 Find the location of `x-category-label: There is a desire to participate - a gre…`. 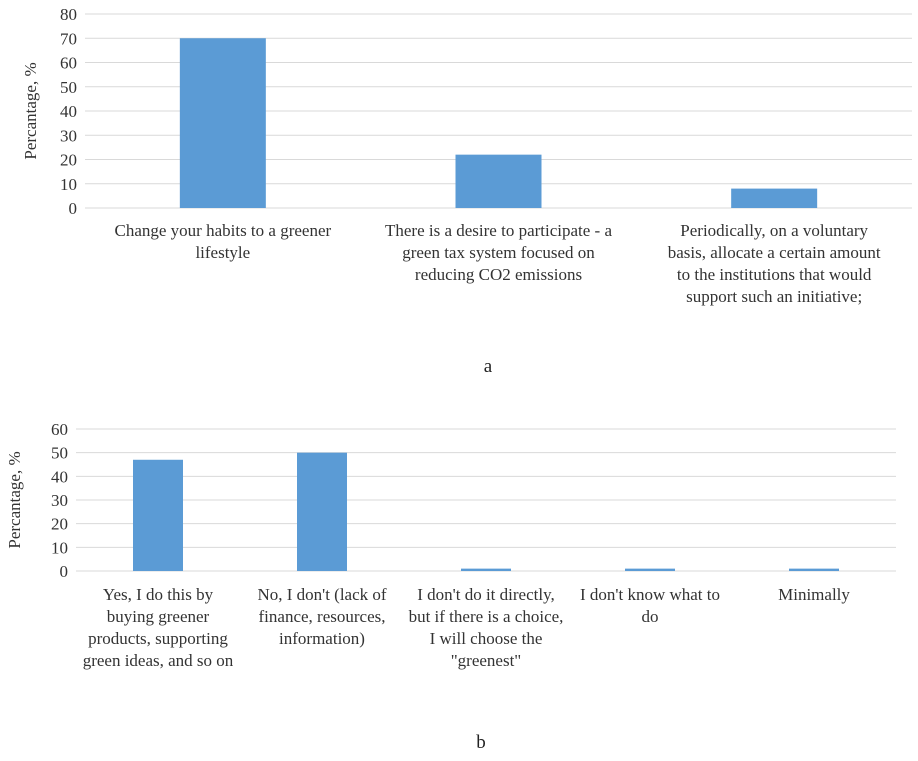

x-category-label: There is a desire to participate - a gre… is located at coordinates (498, 252).